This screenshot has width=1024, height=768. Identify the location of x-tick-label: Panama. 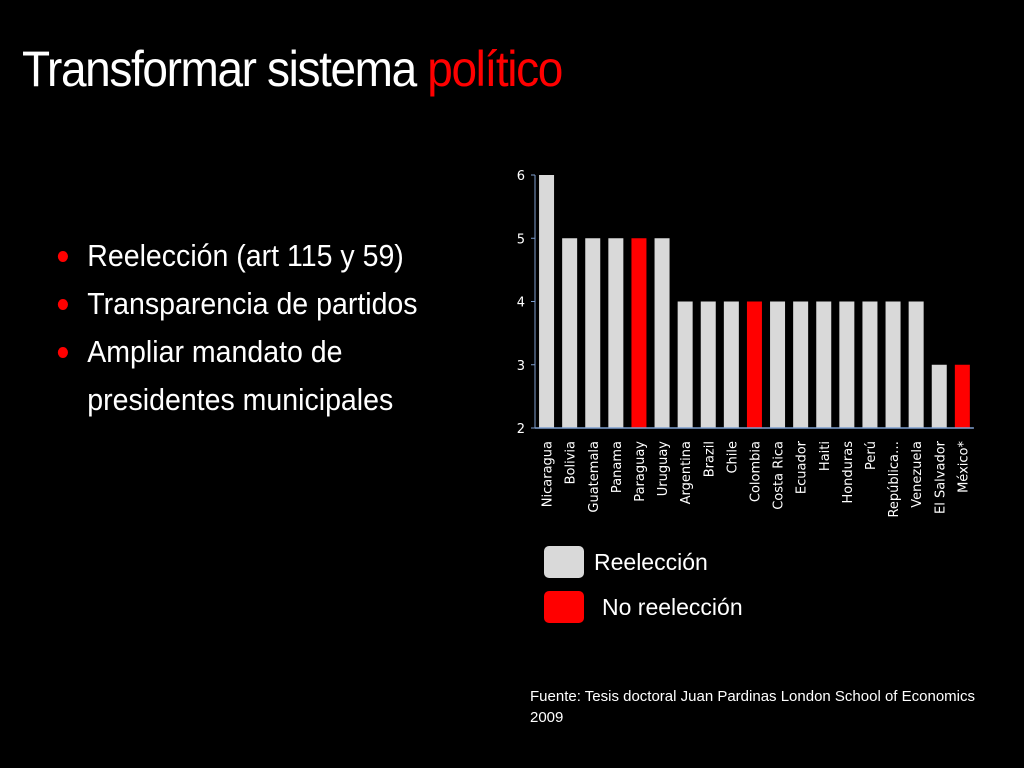
(617, 467).